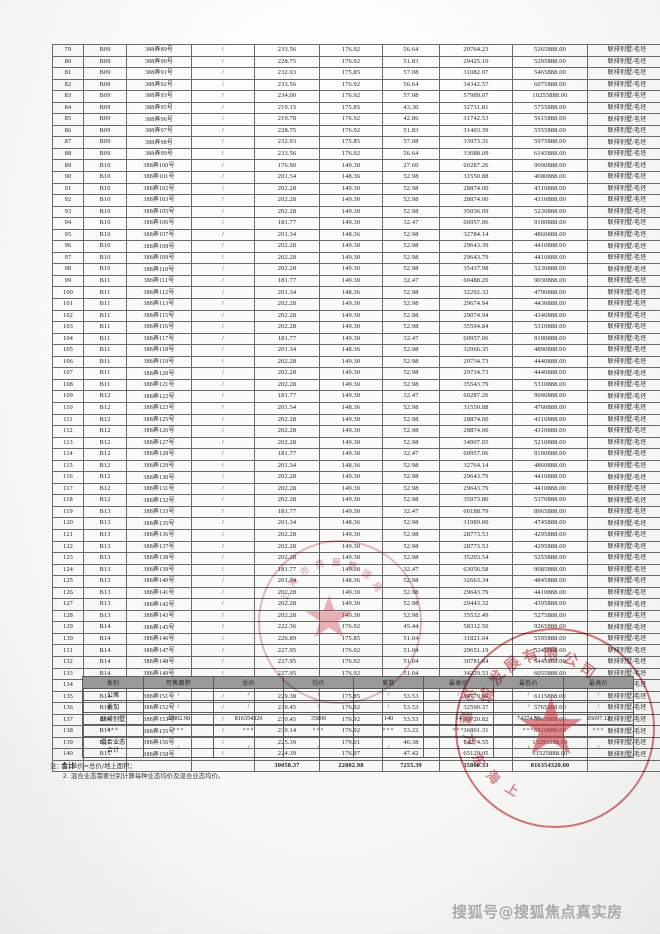 The image size is (660, 934). I want to click on cell-建筑面积: 181.77, so click(287, 570).